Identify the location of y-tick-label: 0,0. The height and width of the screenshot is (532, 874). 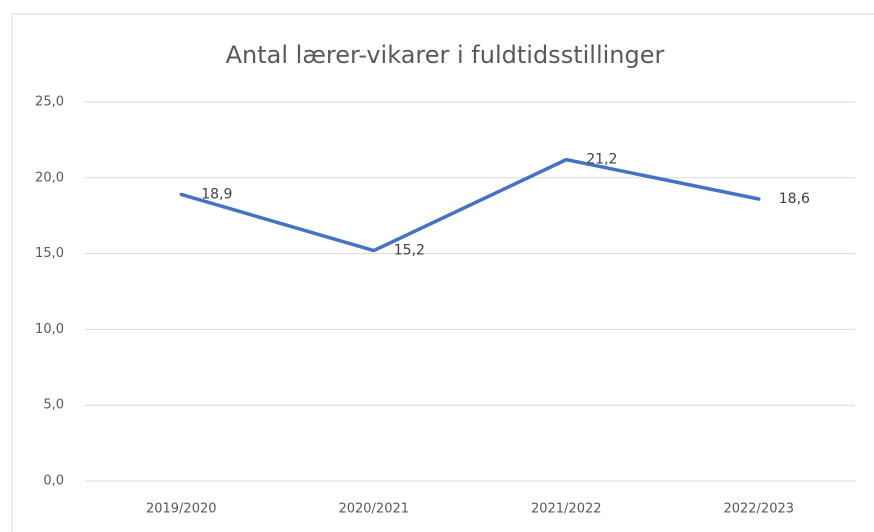
(53, 481).